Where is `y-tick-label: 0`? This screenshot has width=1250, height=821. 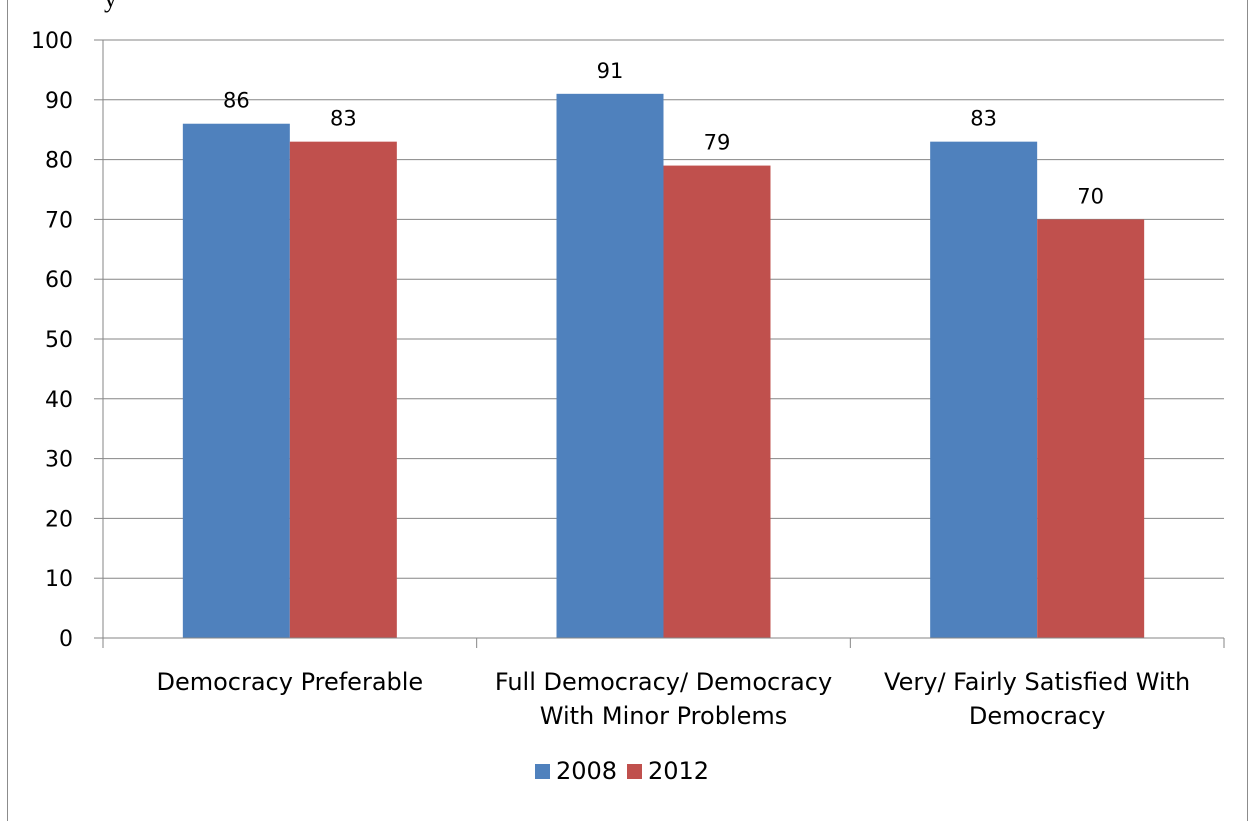
y-tick-label: 0 is located at coordinates (66, 639).